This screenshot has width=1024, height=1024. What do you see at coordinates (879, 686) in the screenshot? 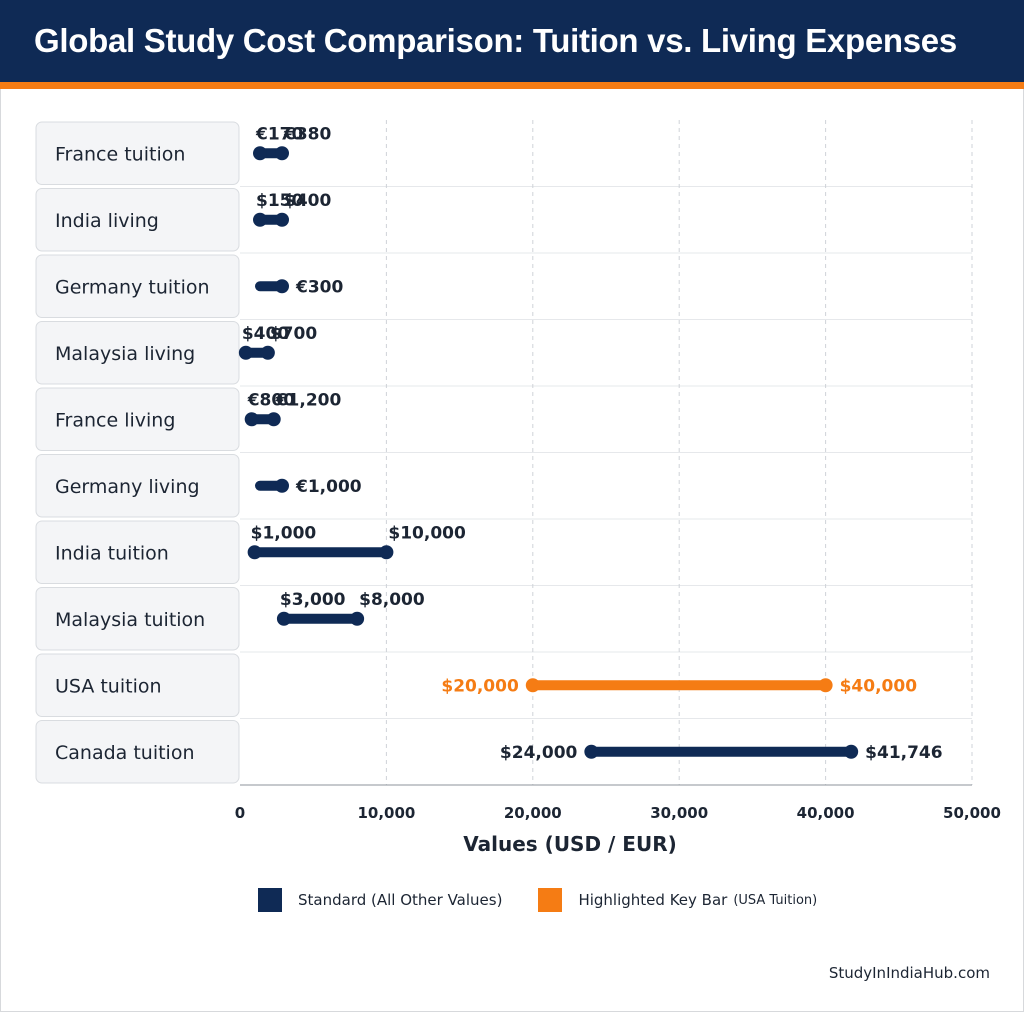
I see `value-label-high: $40,000` at bounding box center [879, 686].